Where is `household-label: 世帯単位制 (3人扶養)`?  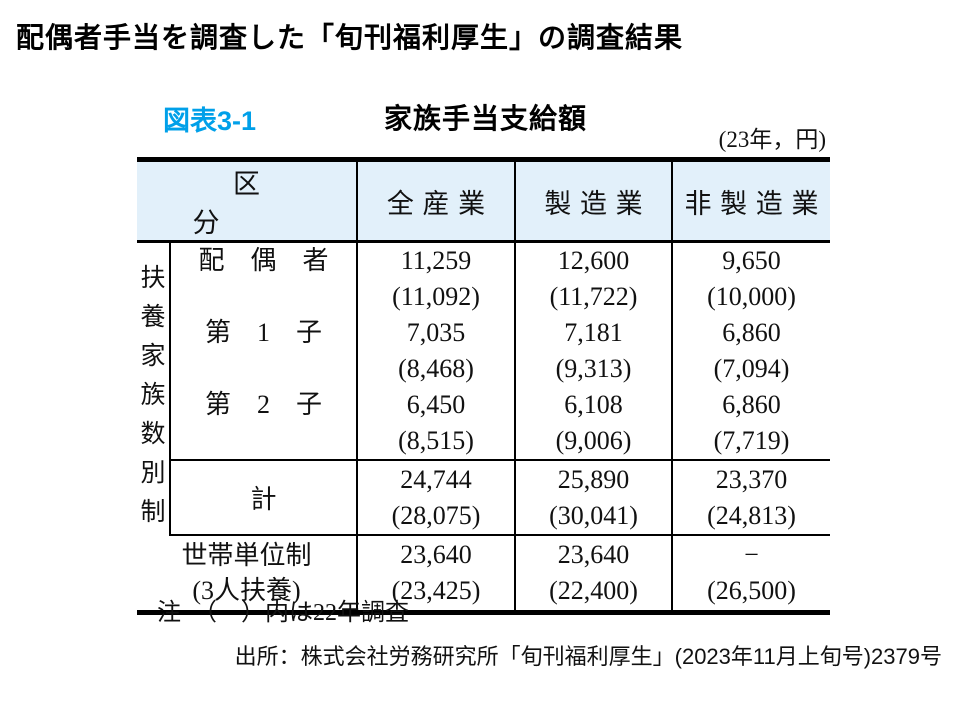
household-label: 世帯単位制 (3人扶養) is located at coordinates (246, 572).